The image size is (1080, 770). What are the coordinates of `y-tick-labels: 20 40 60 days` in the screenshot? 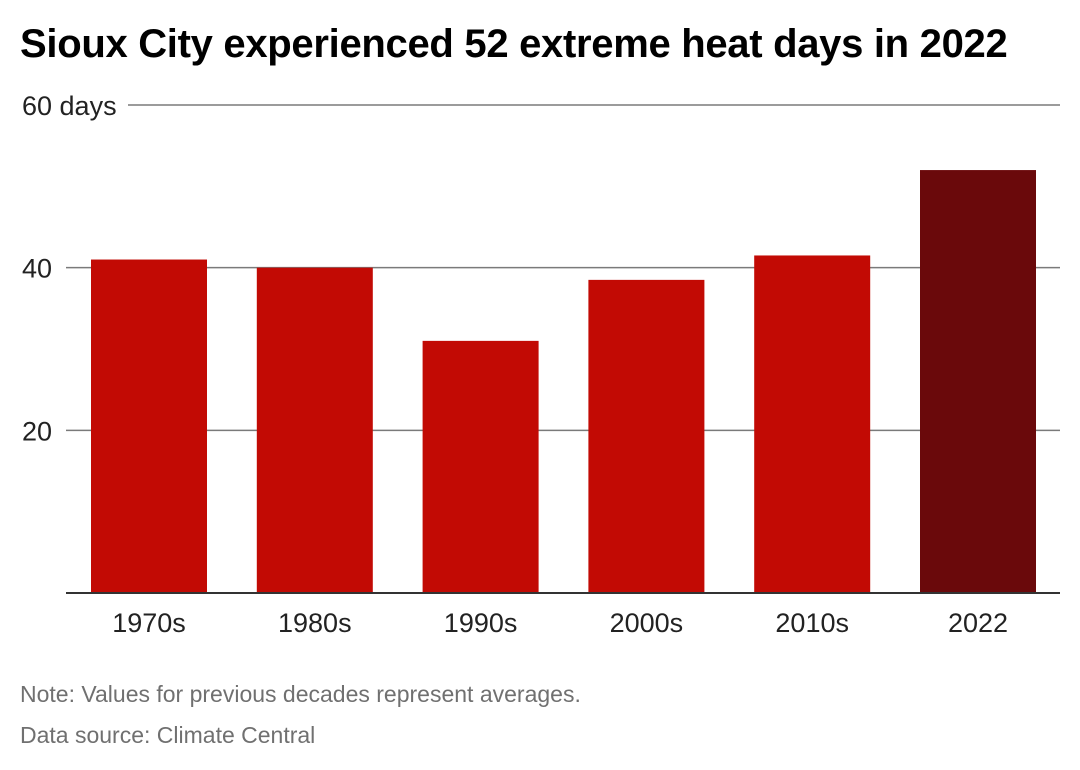 It's located at (69, 268).